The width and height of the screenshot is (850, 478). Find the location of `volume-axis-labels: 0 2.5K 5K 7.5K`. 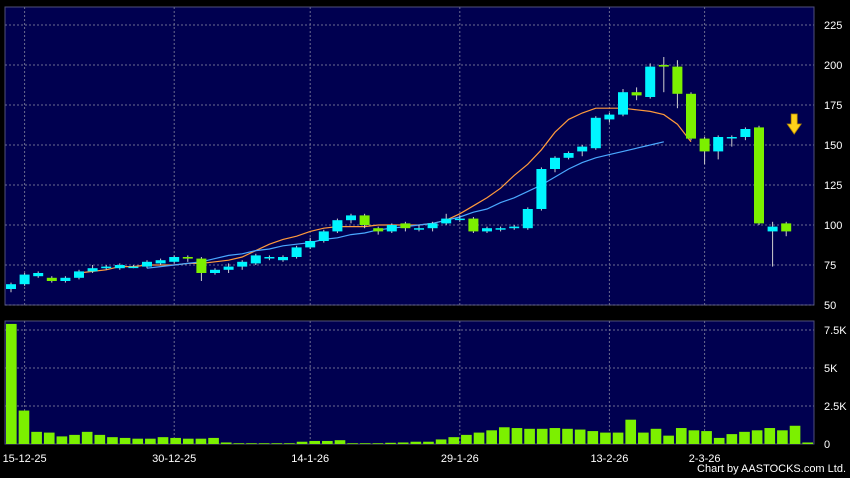

volume-axis-labels: 0 2.5K 5K 7.5K is located at coordinates (835, 388).